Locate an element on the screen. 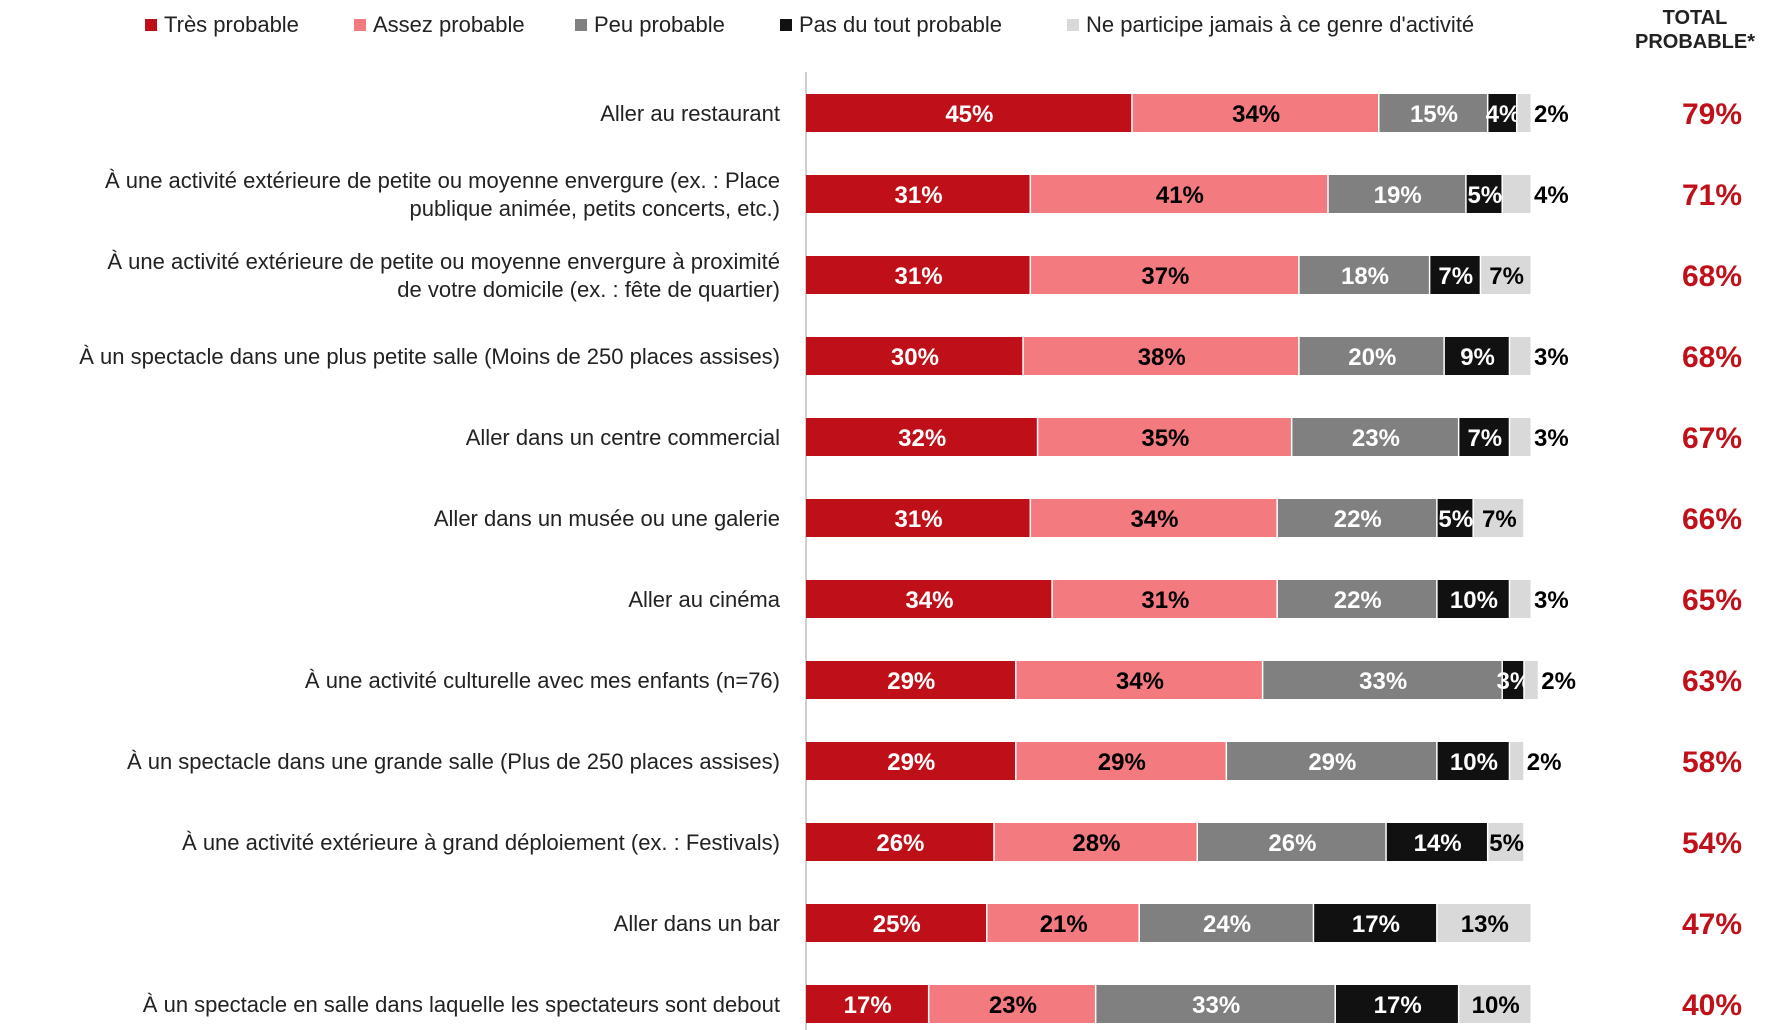 The width and height of the screenshot is (1777, 1030). bar-value-label: 31% is located at coordinates (919, 519).